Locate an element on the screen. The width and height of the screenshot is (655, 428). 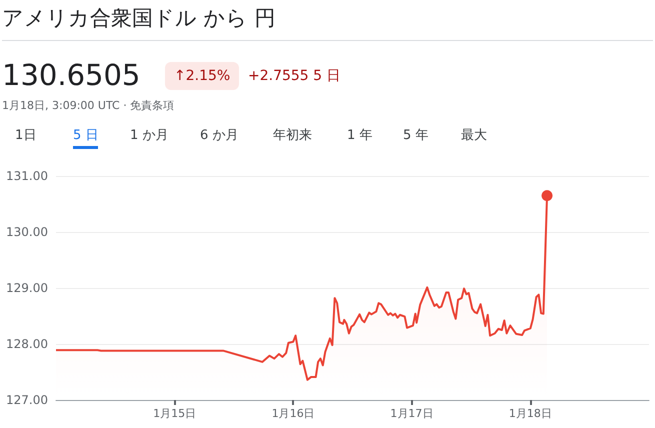
x-tick-label: 1月17日 is located at coordinates (412, 413).